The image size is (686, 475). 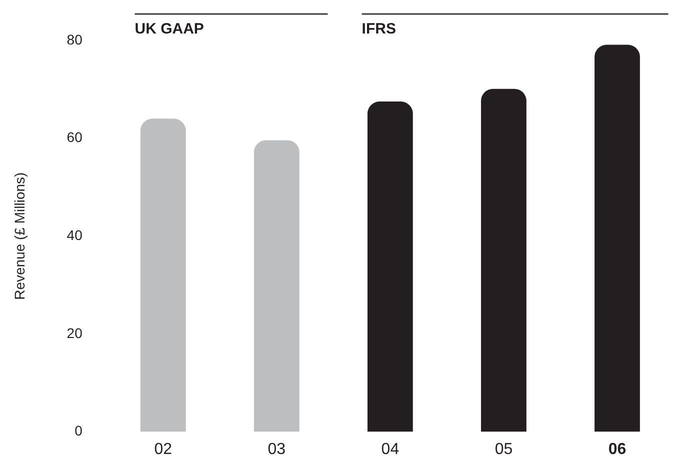 I want to click on x-tick-label: 04, so click(x=390, y=449).